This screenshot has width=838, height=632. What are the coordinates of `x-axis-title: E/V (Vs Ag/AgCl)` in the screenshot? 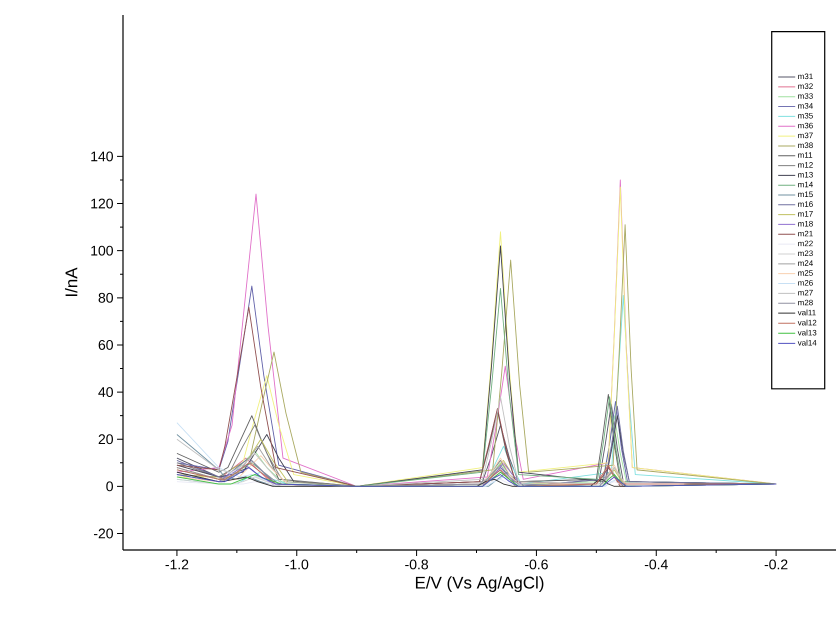 It's located at (480, 584).